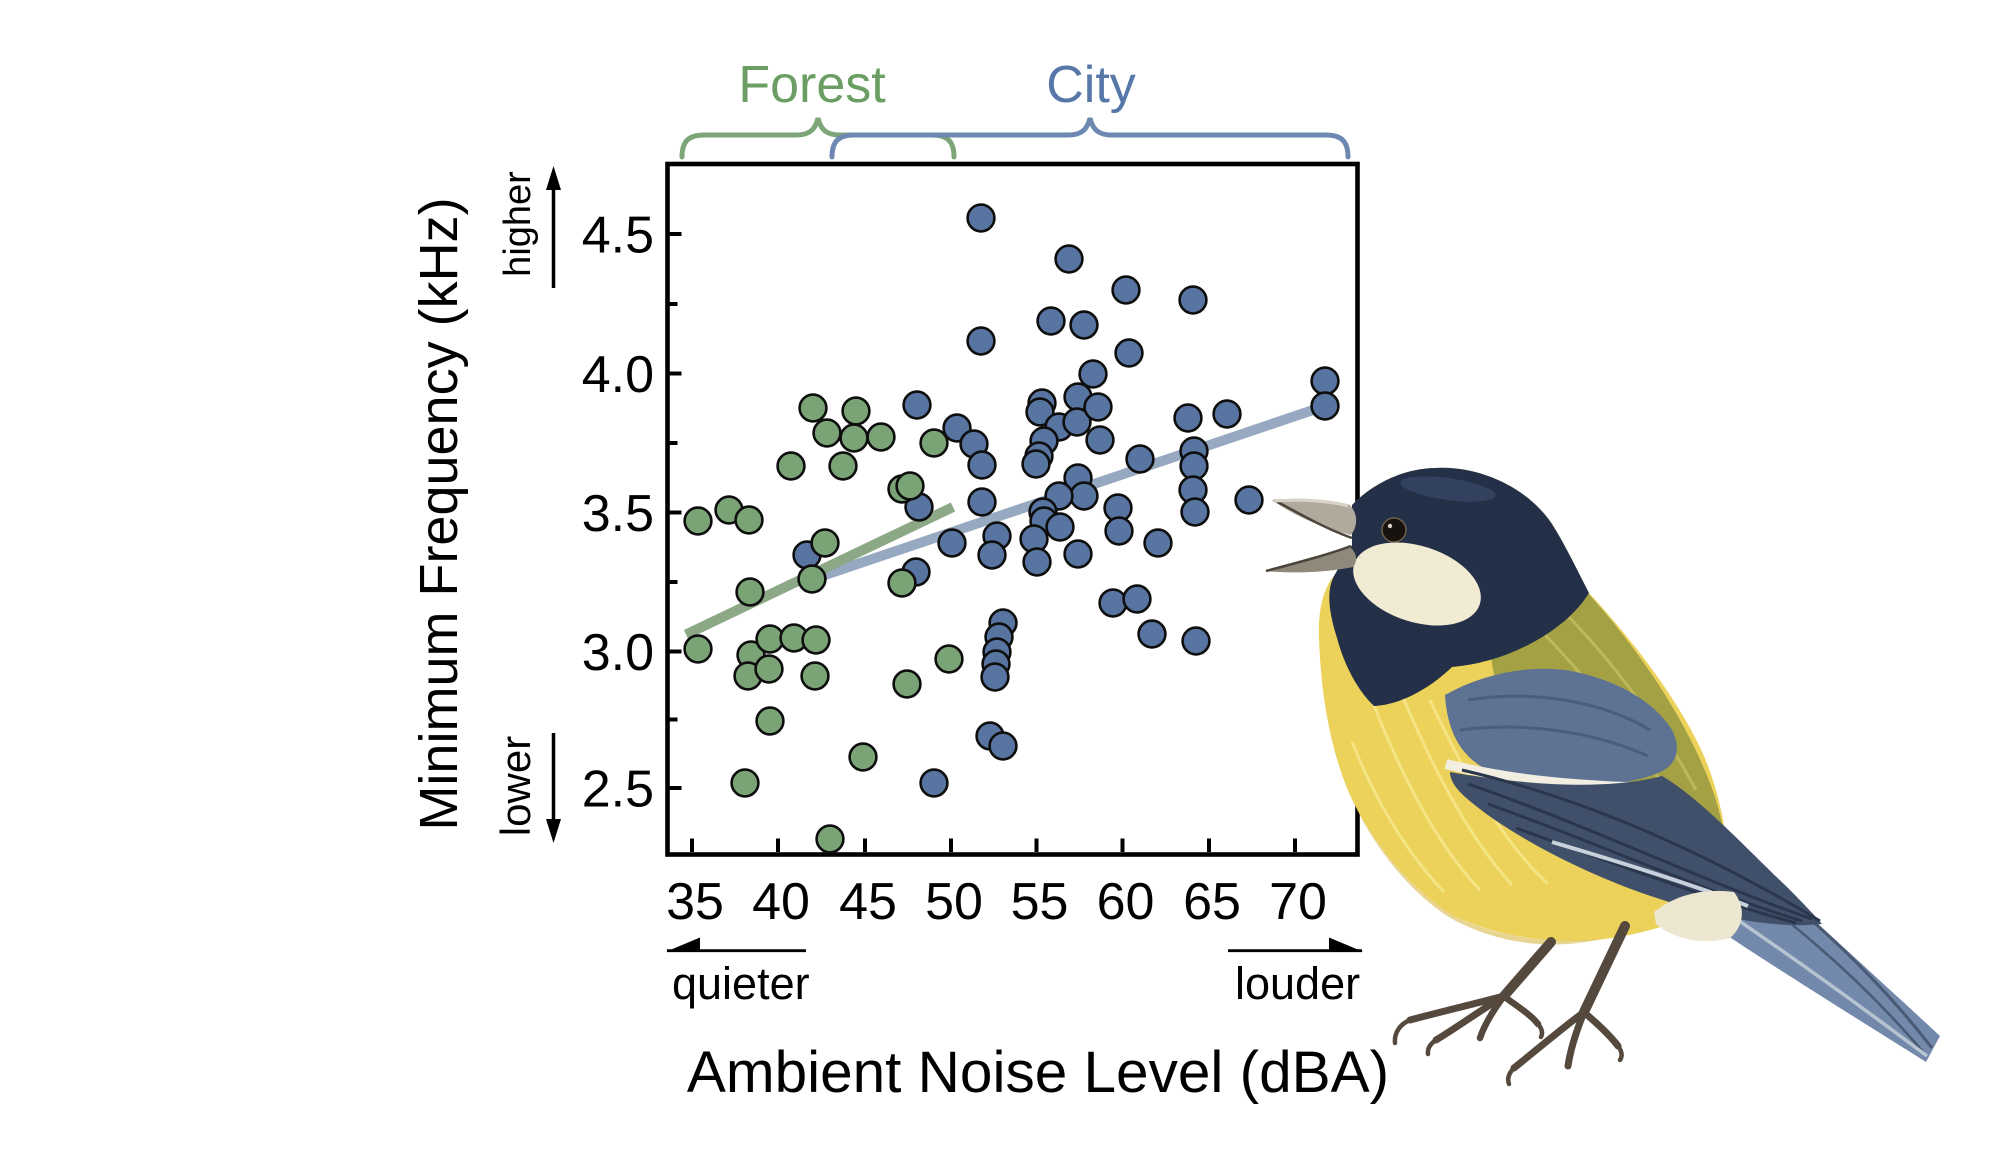  What do you see at coordinates (1297, 983) in the screenshot?
I see `svg-text: louder` at bounding box center [1297, 983].